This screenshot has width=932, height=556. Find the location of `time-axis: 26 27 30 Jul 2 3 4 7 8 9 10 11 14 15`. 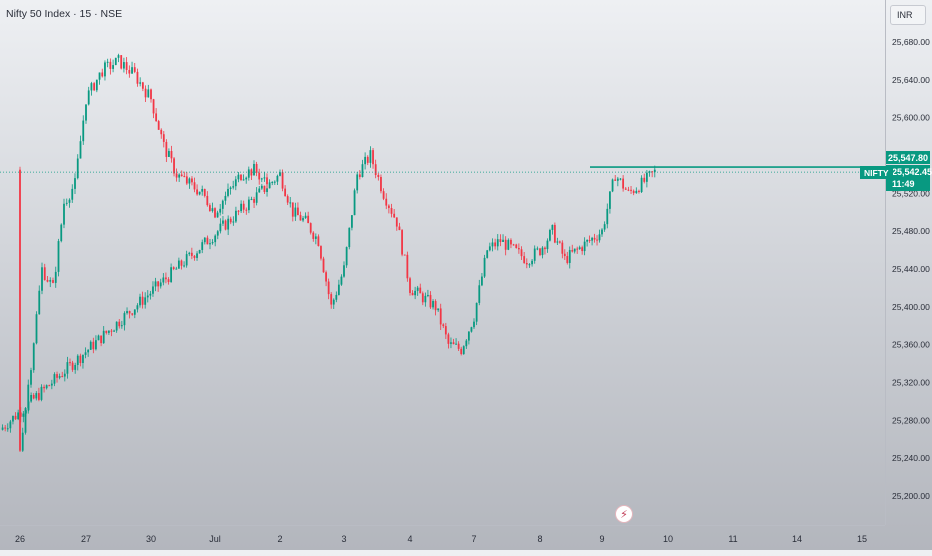

time-axis: 26 27 30 Jul 2 3 4 7 8 9 10 11 14 15 is located at coordinates (442, 538).